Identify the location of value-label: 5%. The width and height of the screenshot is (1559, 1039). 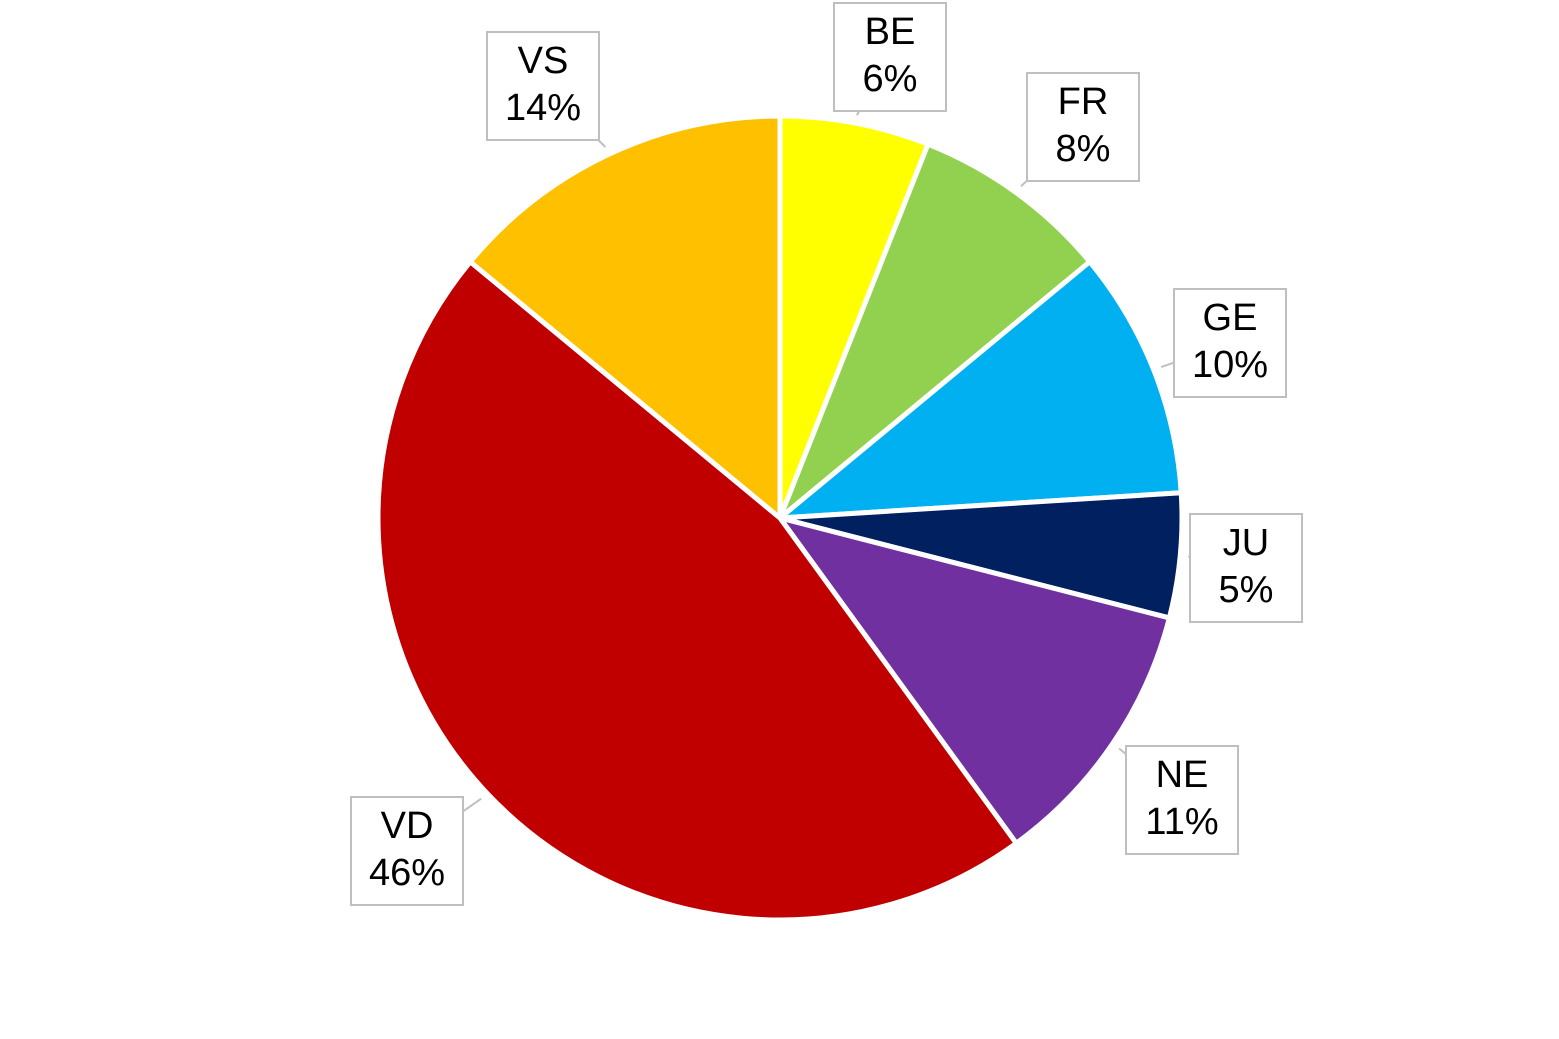
(1246, 590).